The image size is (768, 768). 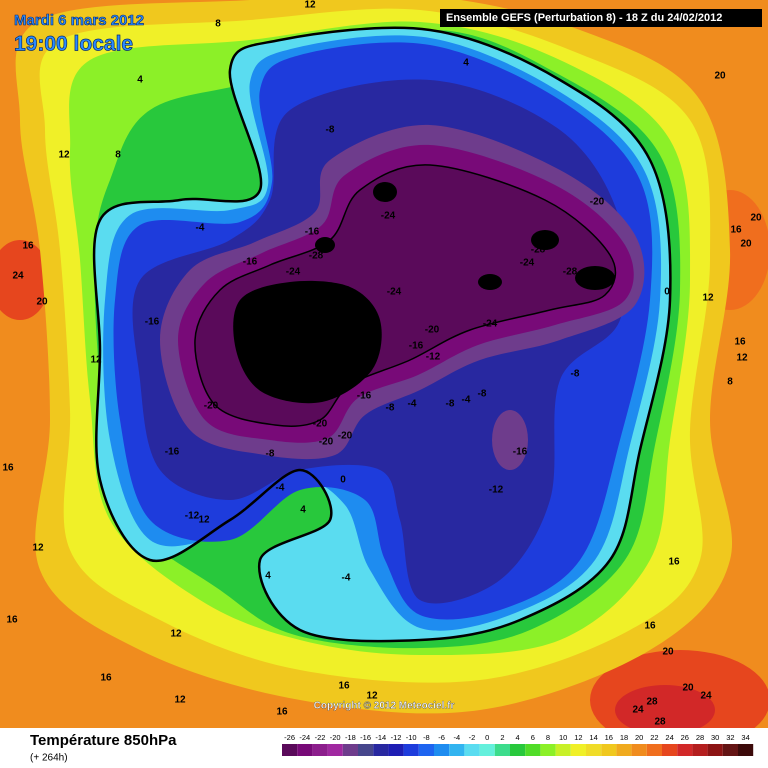 What do you see at coordinates (79, 20) in the screenshot?
I see `map-date: Mardi 6 mars 2012` at bounding box center [79, 20].